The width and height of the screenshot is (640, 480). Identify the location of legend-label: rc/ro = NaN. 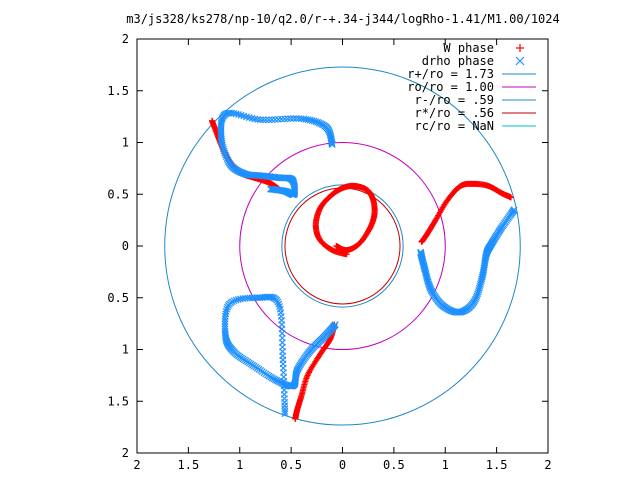
(454, 126).